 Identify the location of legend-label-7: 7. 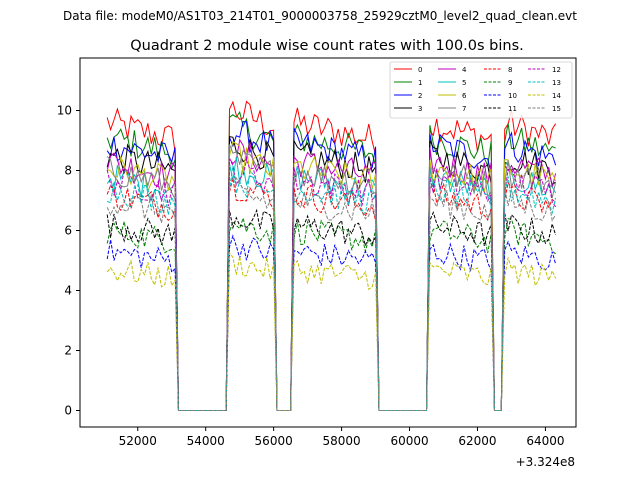
(464, 109).